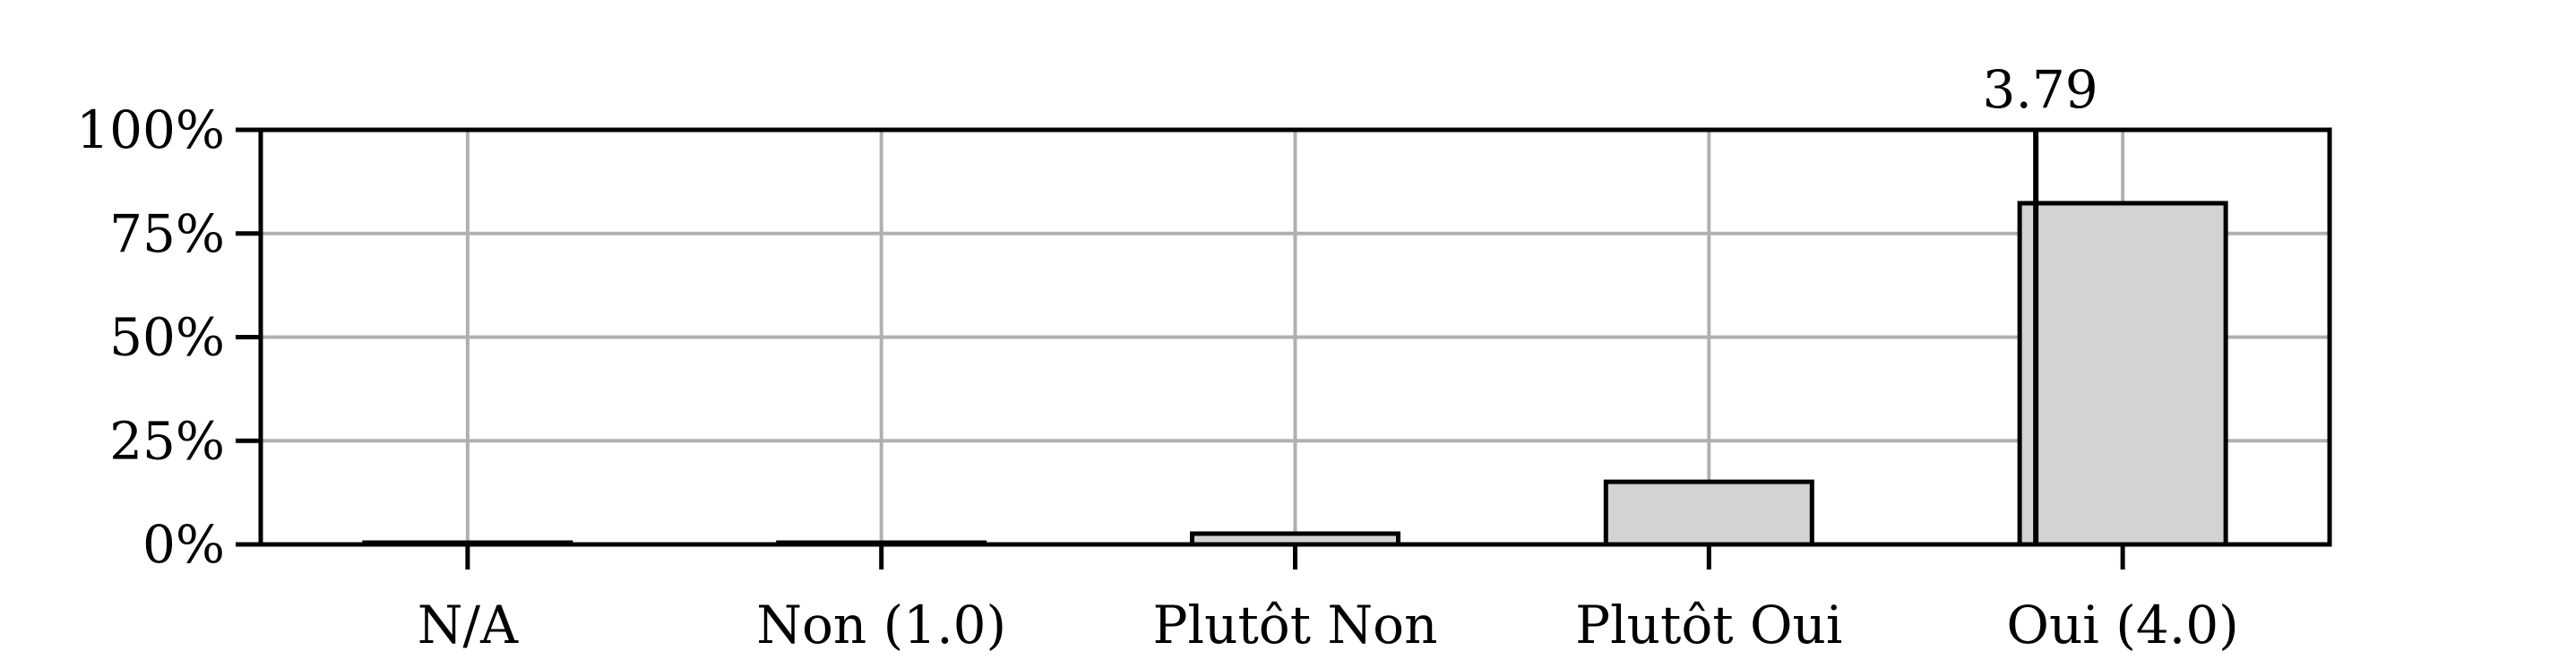  Describe the element at coordinates (1295, 625) in the screenshot. I see `x-tick-label: Plutôt Non` at that location.